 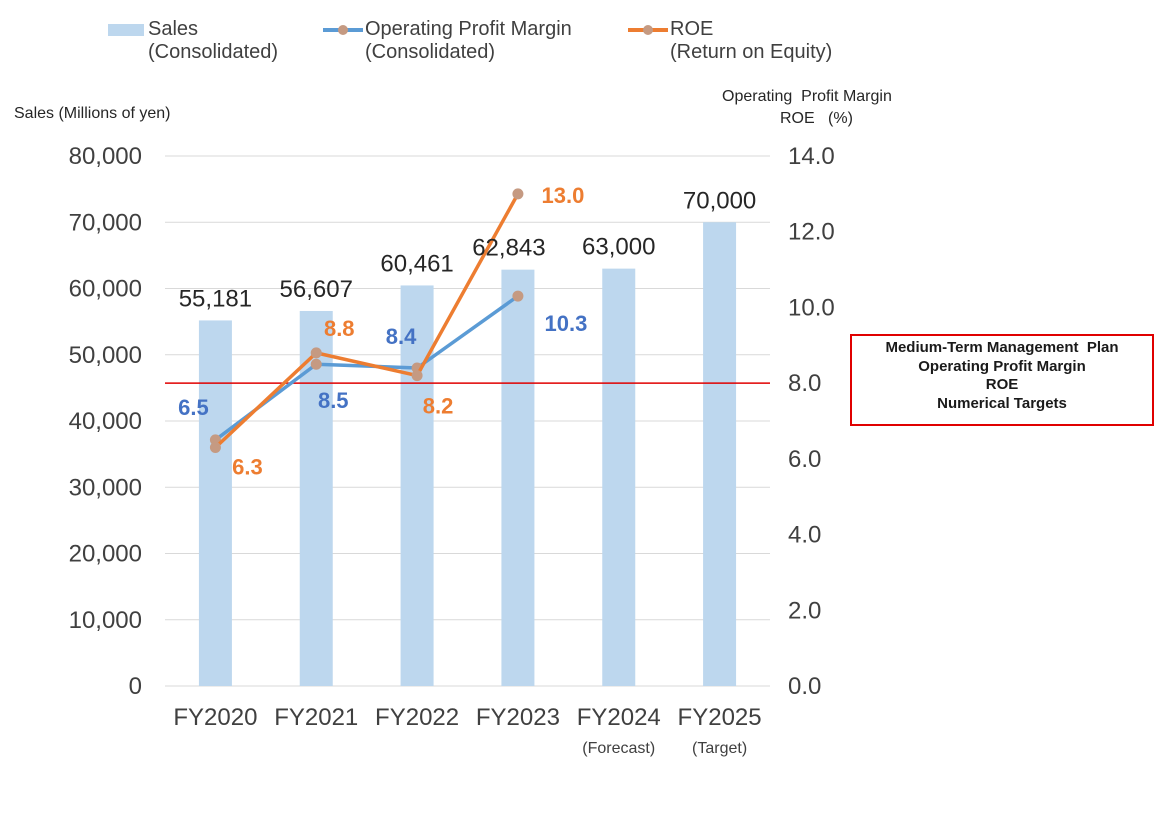 What do you see at coordinates (618, 748) in the screenshot?
I see `category-note: (Forecast)` at bounding box center [618, 748].